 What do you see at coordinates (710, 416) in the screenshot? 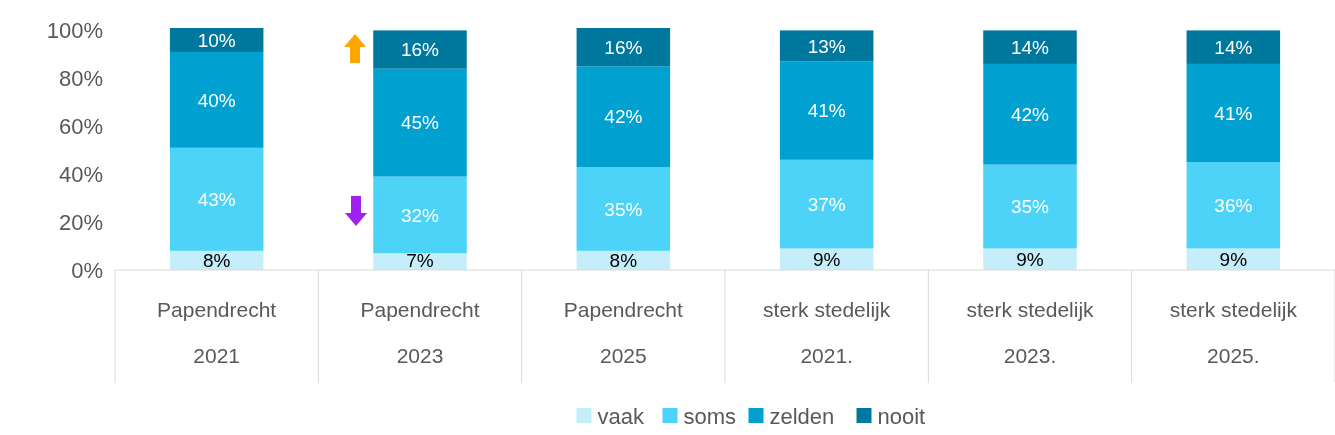
I see `legend-label: soms` at bounding box center [710, 416].